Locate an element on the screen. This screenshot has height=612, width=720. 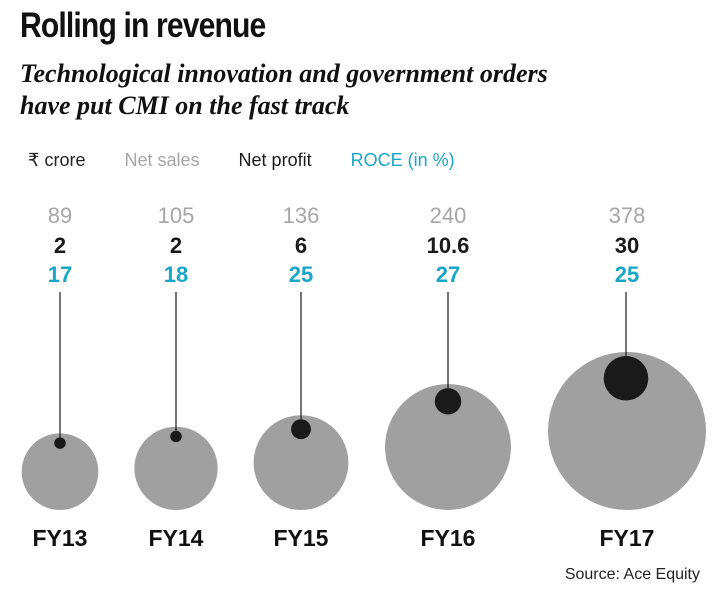
roce-label: 18 is located at coordinates (176, 274).